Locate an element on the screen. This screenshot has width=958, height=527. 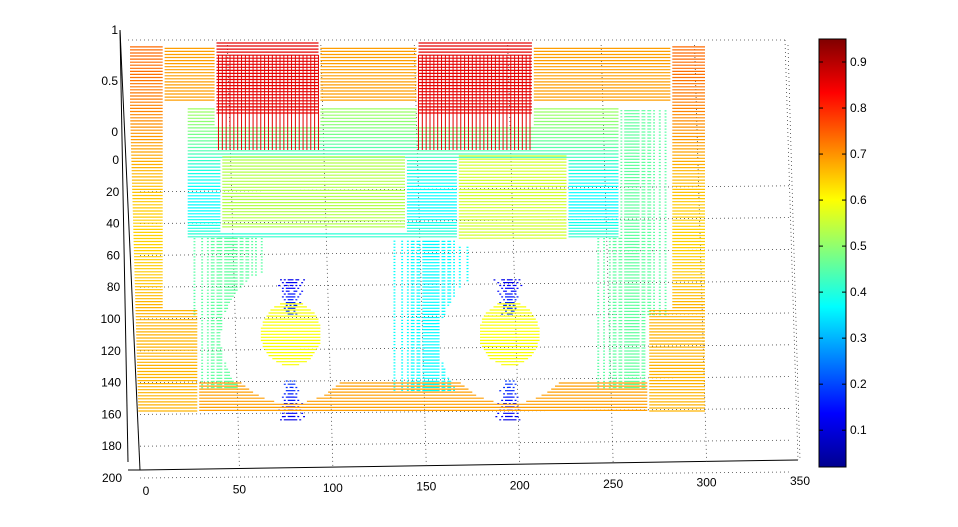
x-tick-labels: 0 50 100 150 200 250 300 350 is located at coordinates (477, 486).